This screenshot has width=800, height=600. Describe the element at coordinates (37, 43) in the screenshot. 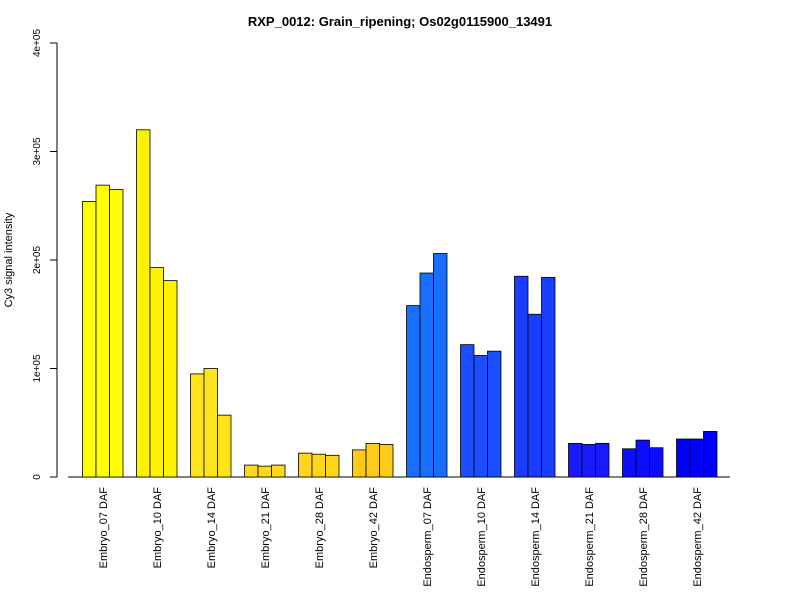

I see `y-tick-label: 4e+05` at that location.